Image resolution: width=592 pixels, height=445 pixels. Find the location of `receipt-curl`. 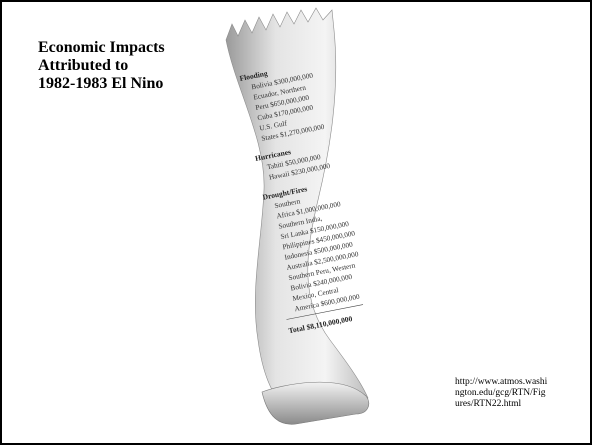

receipt-curl is located at coordinates (315, 403).